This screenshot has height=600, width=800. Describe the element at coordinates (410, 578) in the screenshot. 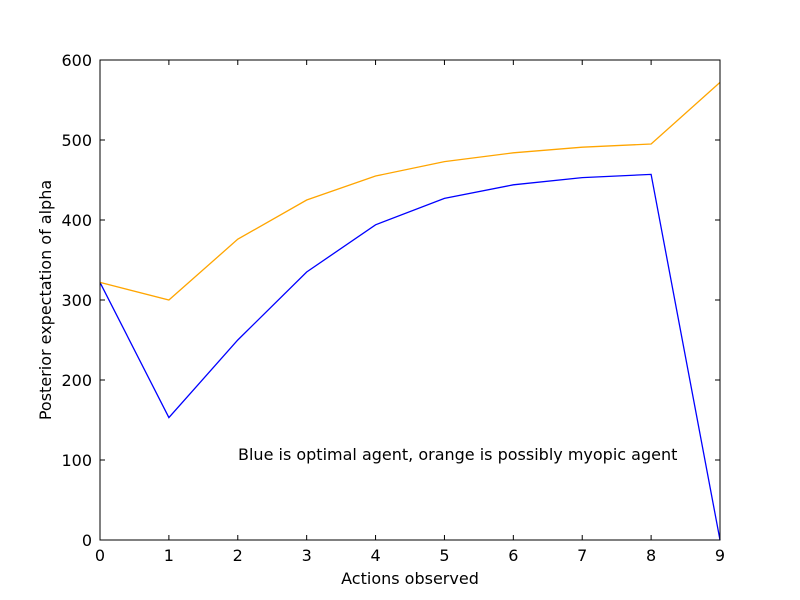

I see `x-axis-label: Actions observed` at that location.